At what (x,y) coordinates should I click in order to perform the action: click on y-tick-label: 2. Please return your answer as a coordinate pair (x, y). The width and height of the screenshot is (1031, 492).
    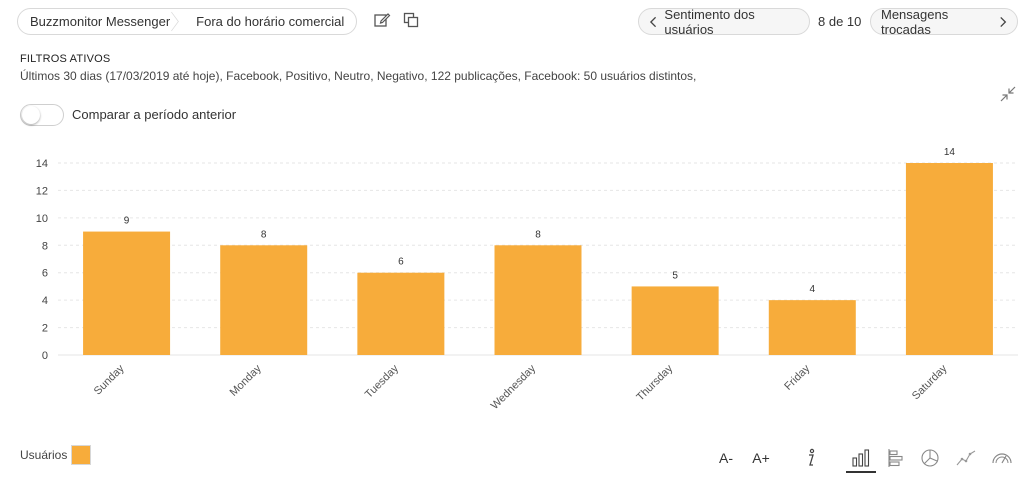
    Looking at the image, I should click on (45, 329).